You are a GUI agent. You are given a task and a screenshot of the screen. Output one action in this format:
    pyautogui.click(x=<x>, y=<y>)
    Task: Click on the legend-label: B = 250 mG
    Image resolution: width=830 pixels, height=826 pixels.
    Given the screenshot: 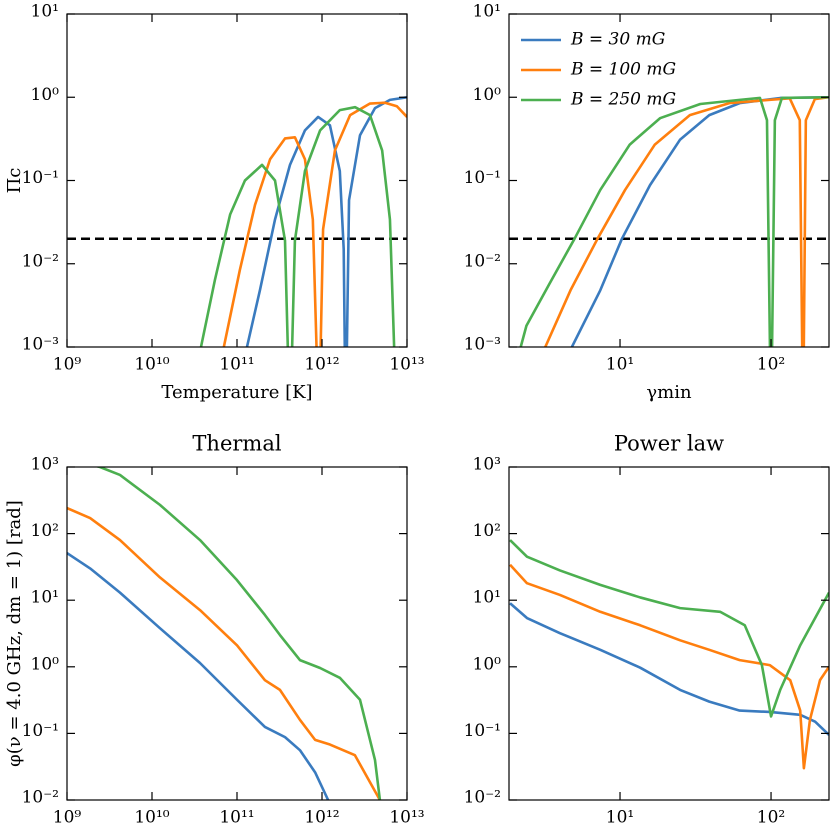 What is the action you would take?
    pyautogui.click(x=623, y=100)
    